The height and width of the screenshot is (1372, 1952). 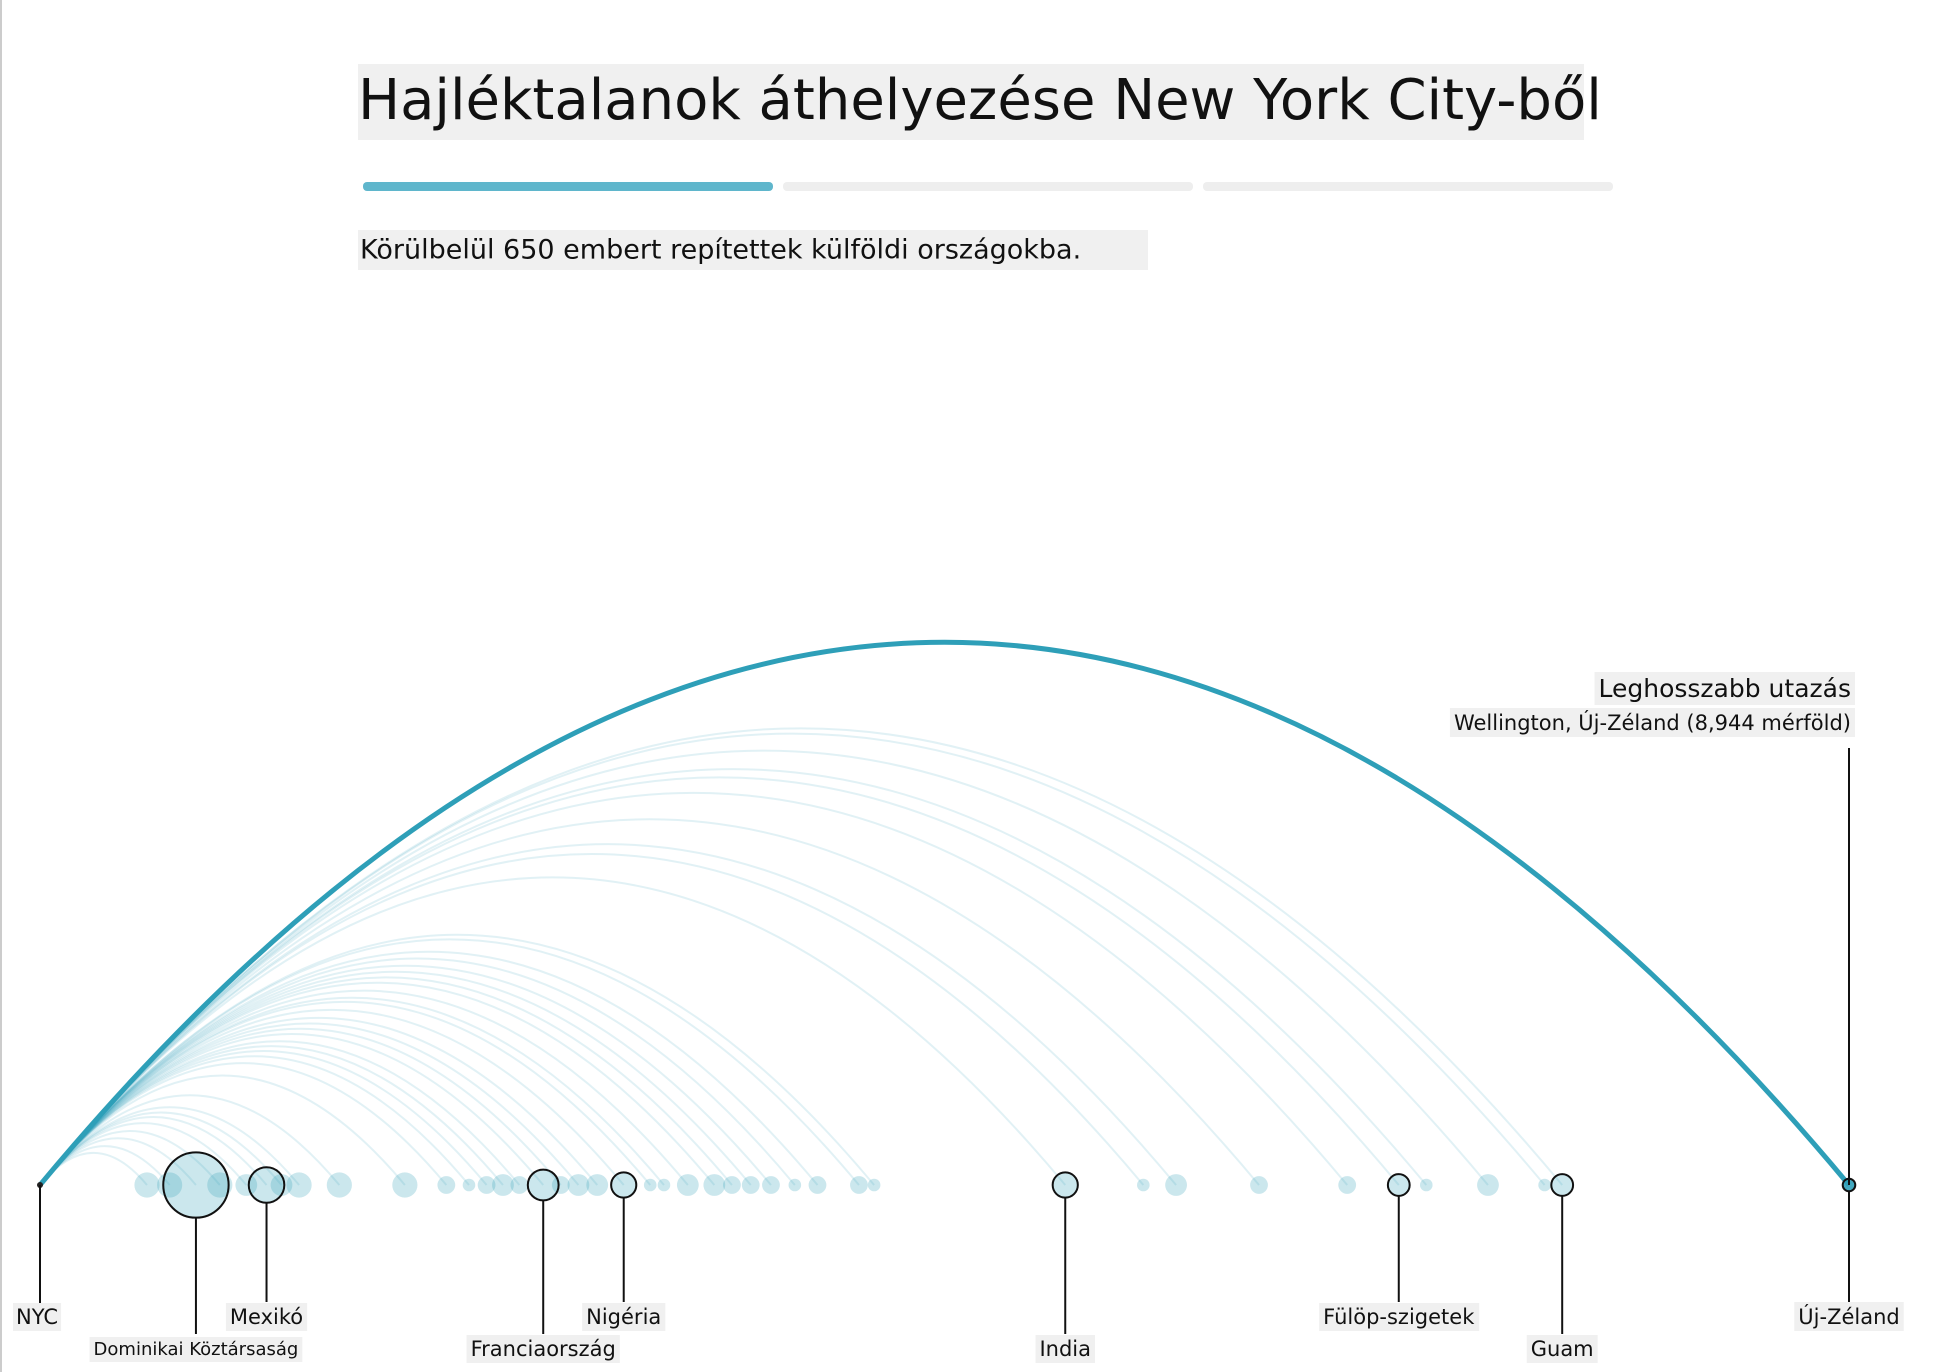 I want to click on destination-label: Mexikó, so click(x=266, y=1317).